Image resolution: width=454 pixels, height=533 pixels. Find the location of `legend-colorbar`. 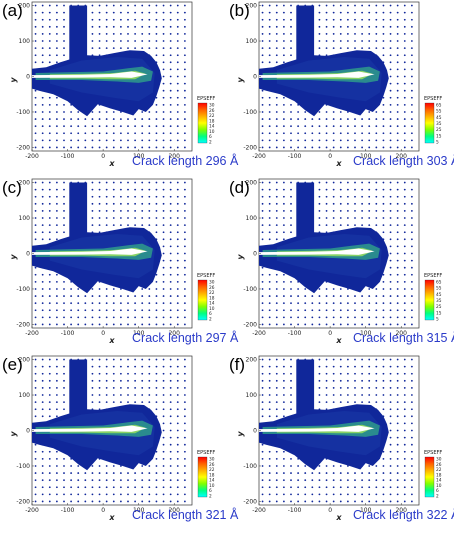

legend-colorbar is located at coordinates (202, 123).